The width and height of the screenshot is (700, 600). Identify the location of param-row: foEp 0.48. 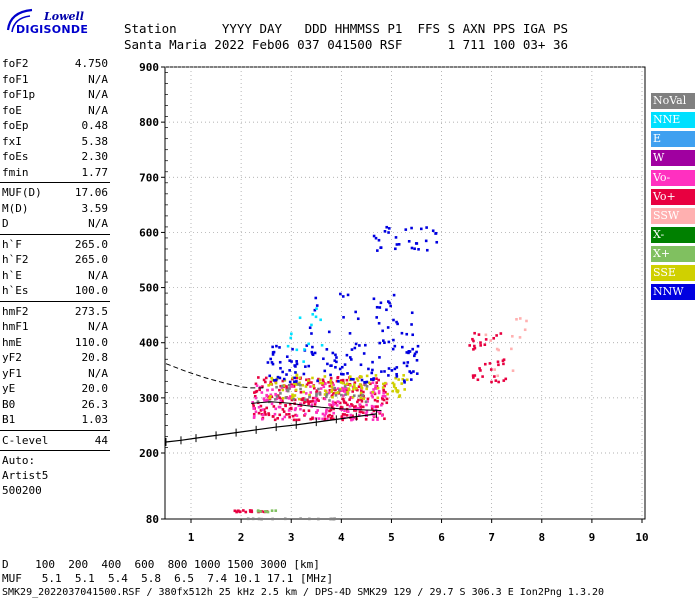
(56, 126).